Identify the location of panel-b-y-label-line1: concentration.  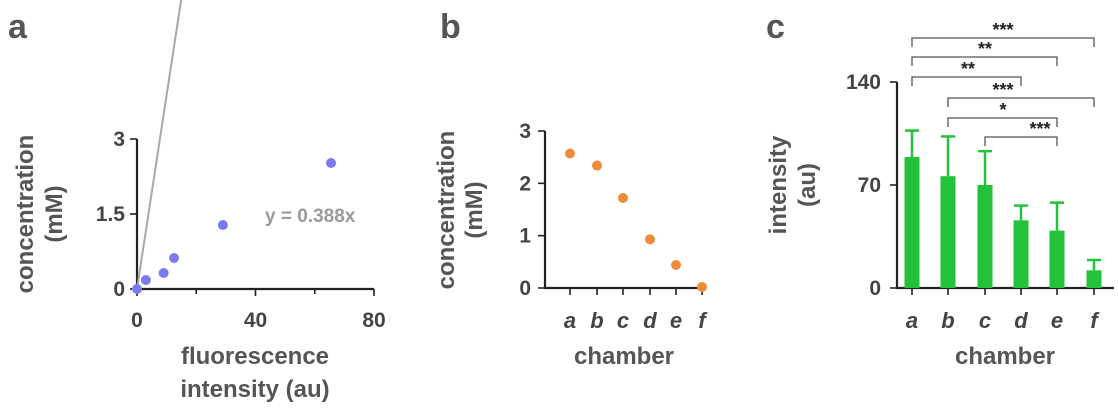
(446, 210).